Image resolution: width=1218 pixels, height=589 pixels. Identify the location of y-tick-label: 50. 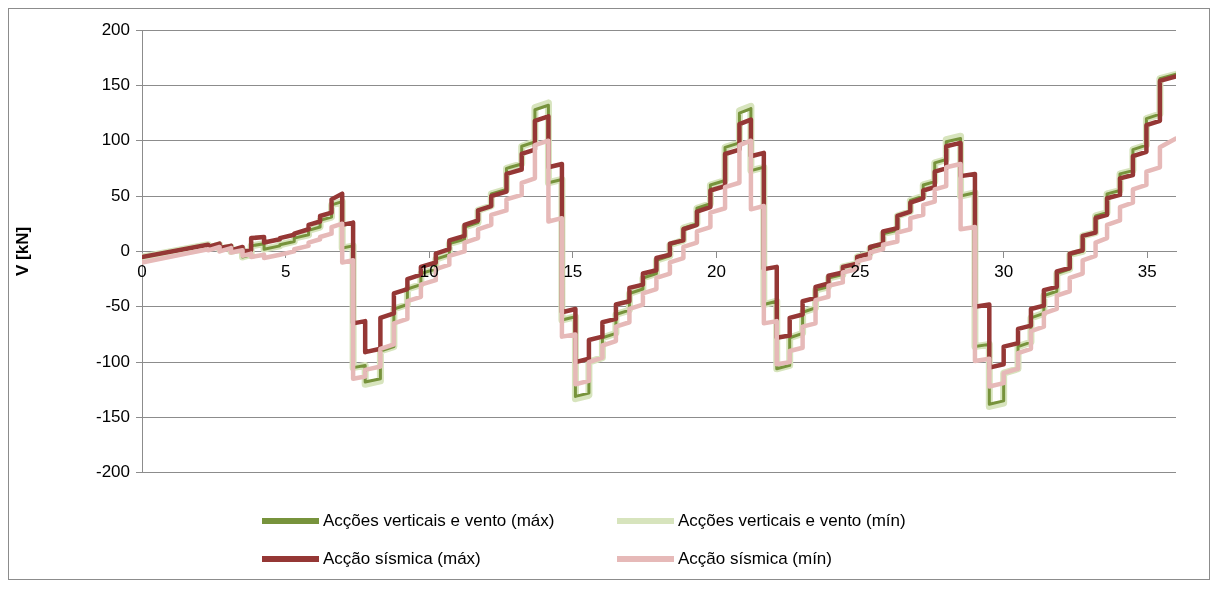
(120, 195).